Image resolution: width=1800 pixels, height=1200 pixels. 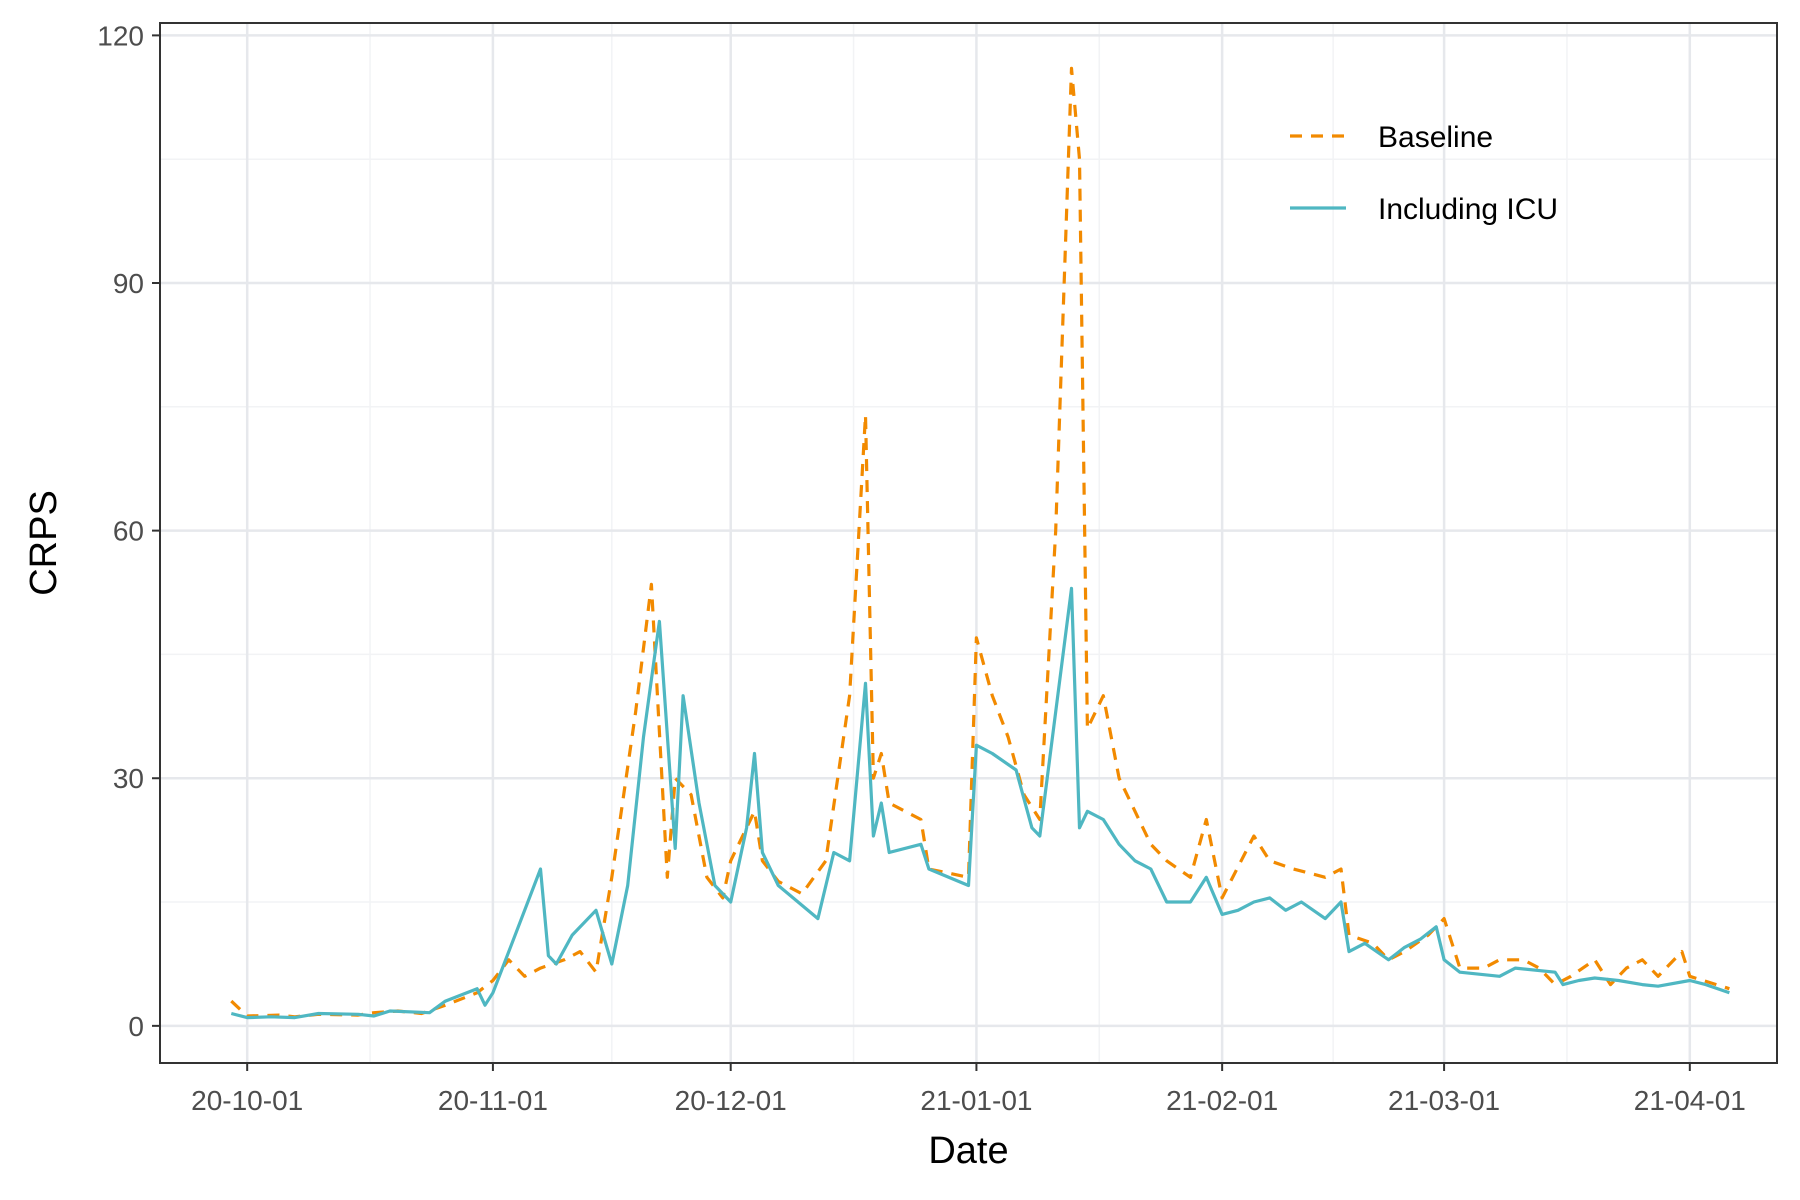 I want to click on x-tick-label: 21-02-01, so click(x=1222, y=1100).